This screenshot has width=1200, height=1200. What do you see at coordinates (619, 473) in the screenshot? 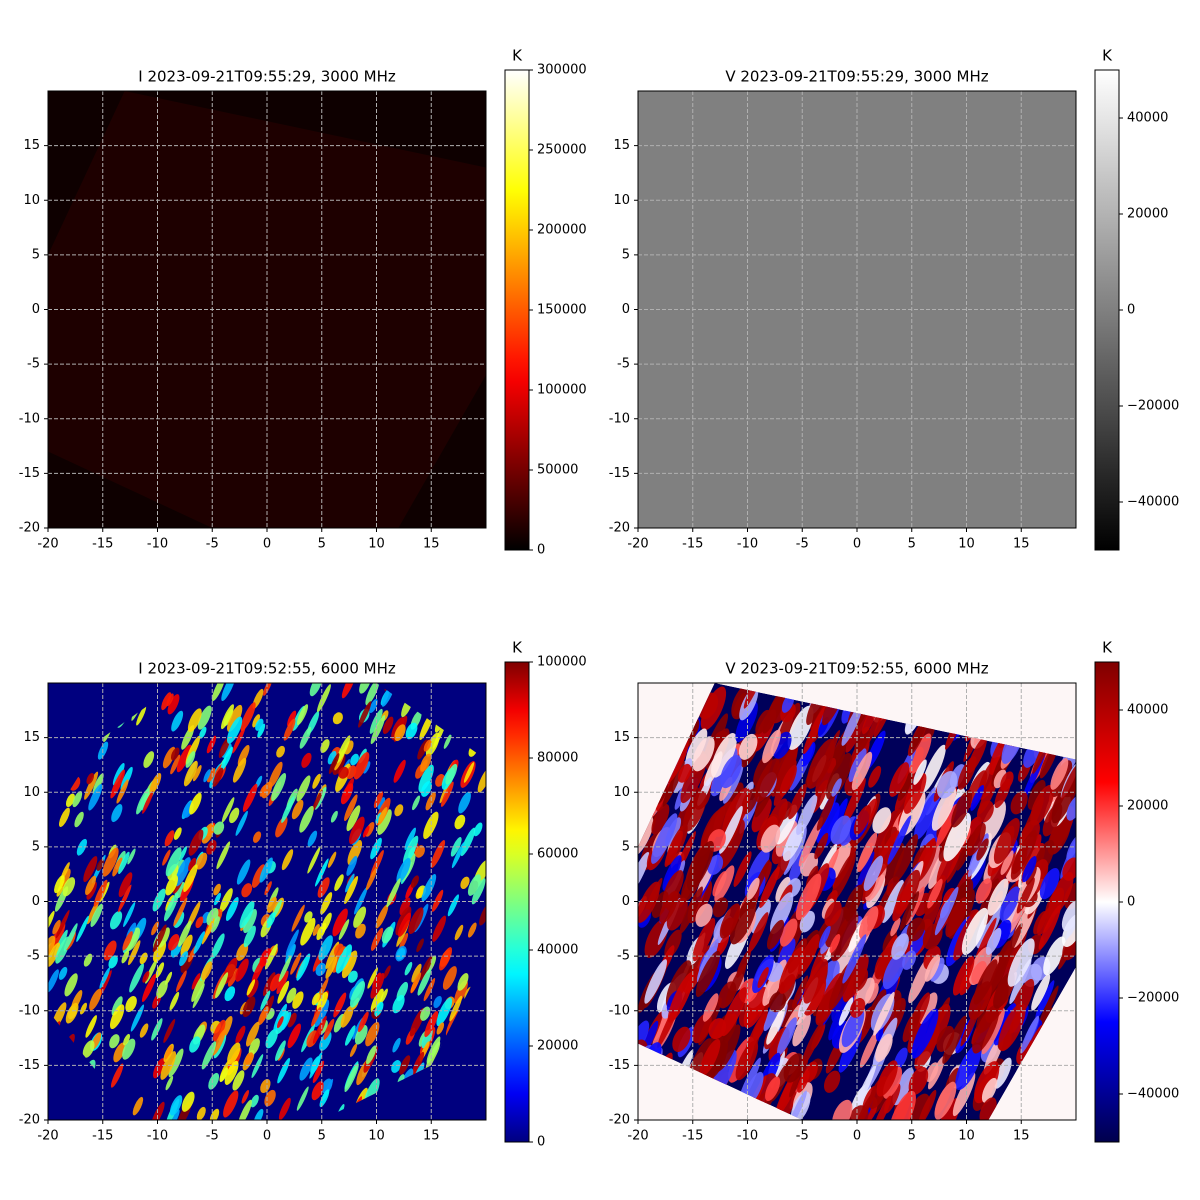
I see `y-tick-label: -15` at bounding box center [619, 473].